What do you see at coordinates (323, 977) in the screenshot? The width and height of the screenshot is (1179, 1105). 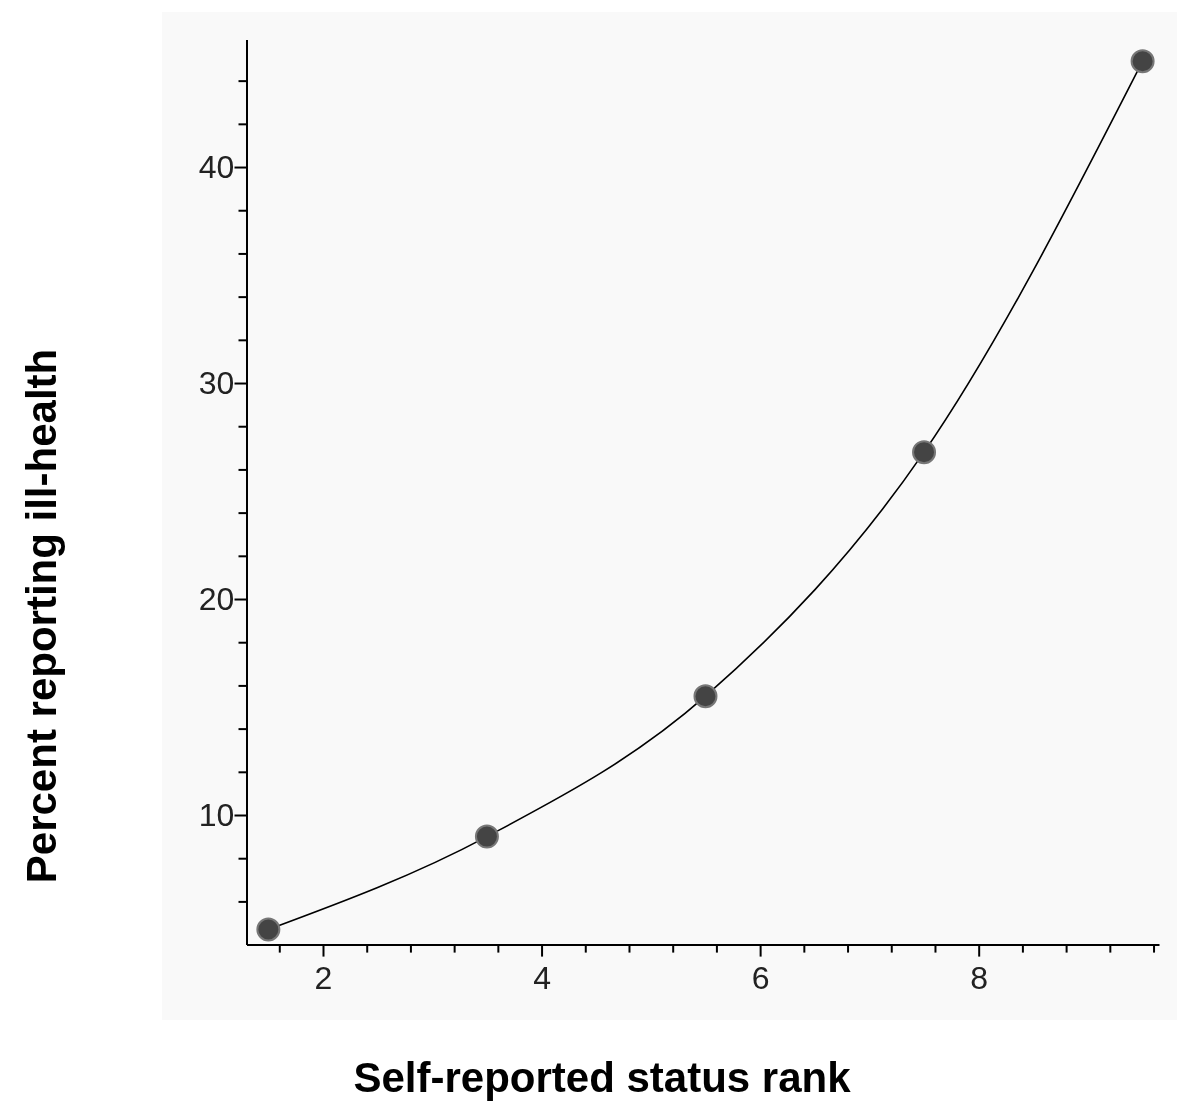 I see `x-tick-label: 2` at bounding box center [323, 977].